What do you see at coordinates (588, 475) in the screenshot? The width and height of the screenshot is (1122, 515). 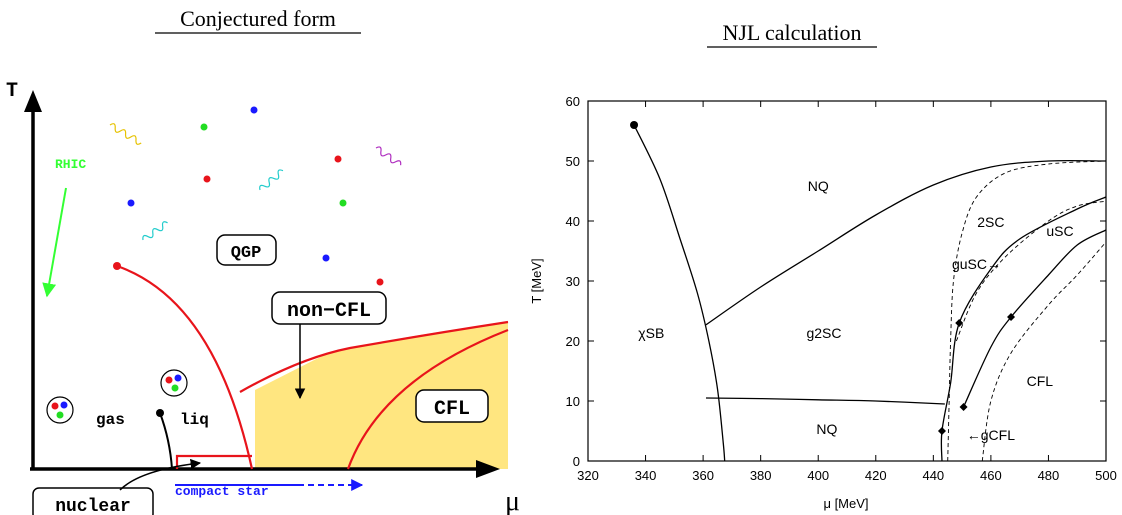 I see `x-tick-label: 320` at bounding box center [588, 475].